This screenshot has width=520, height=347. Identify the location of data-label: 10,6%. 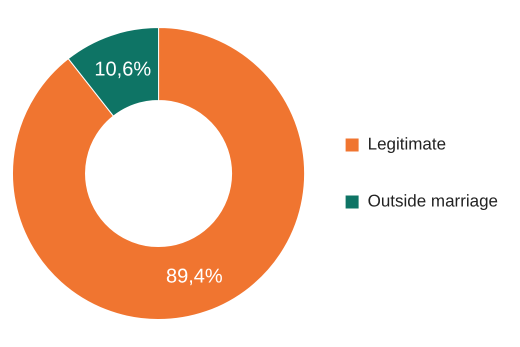
(123, 69).